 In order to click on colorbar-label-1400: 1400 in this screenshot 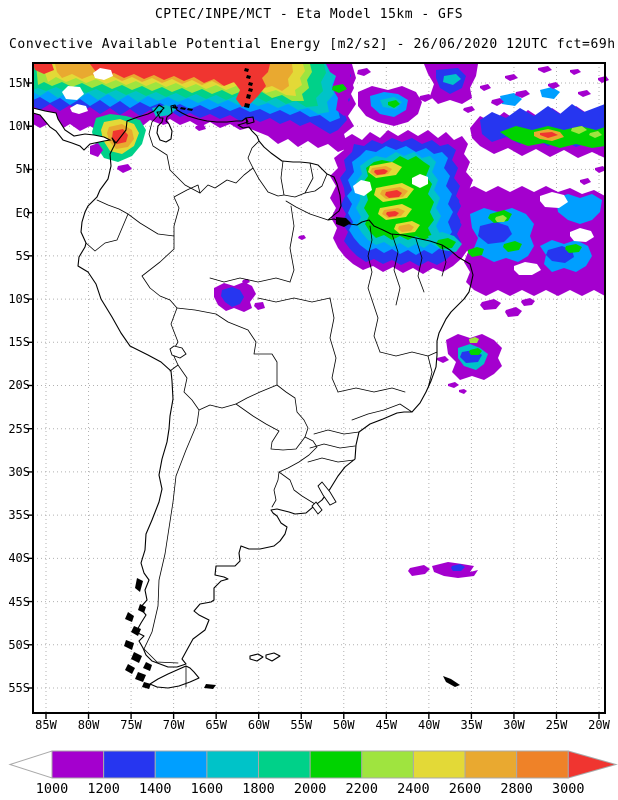, I will do `click(155, 789)`.